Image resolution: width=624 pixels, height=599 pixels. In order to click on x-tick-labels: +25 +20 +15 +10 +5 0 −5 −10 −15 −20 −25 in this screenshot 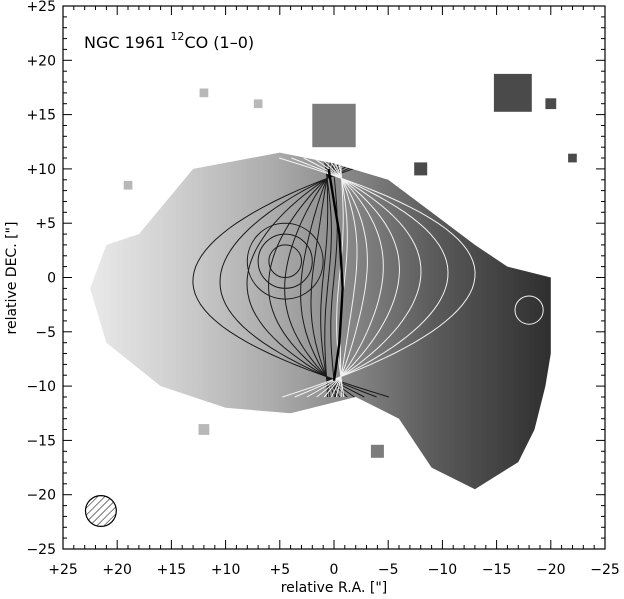, I will do `click(334, 570)`.